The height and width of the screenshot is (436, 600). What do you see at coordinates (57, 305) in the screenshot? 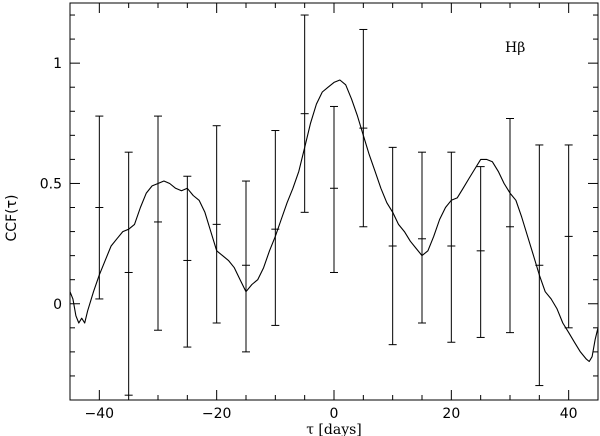
I see `y-tick-label: 0` at bounding box center [57, 305].